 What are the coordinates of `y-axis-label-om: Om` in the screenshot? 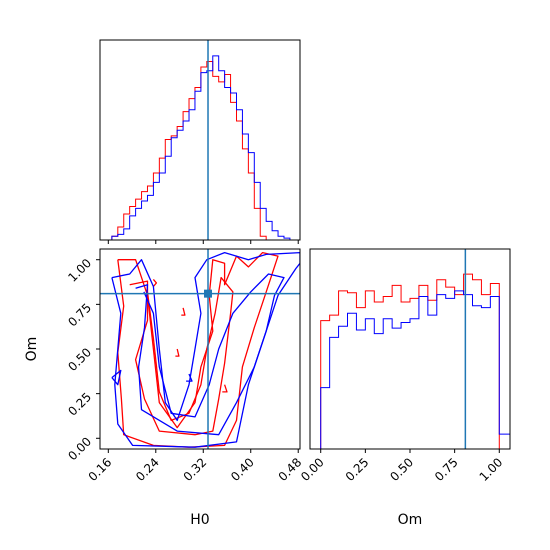 It's located at (32, 349).